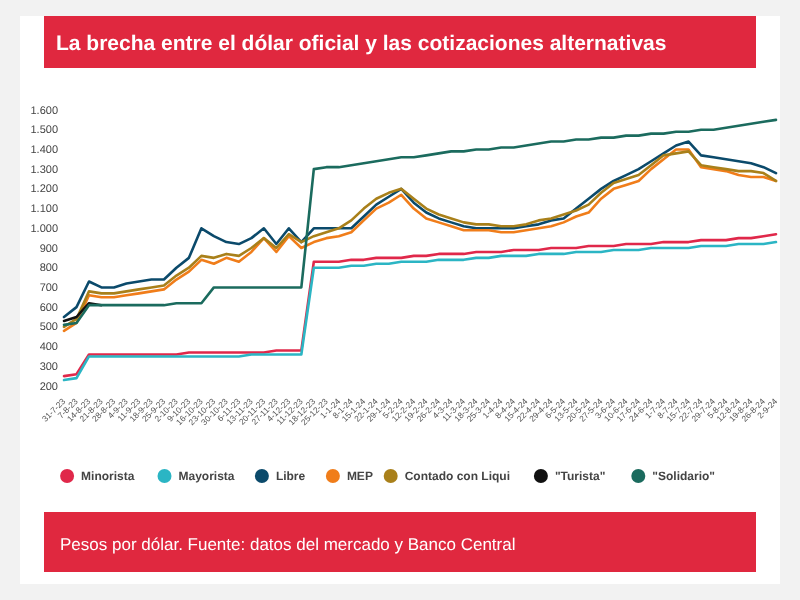 This screenshot has height=600, width=800. I want to click on text: Pesos por dólar. Fuente: datos del mercado y Banco Central, so click(288, 544).